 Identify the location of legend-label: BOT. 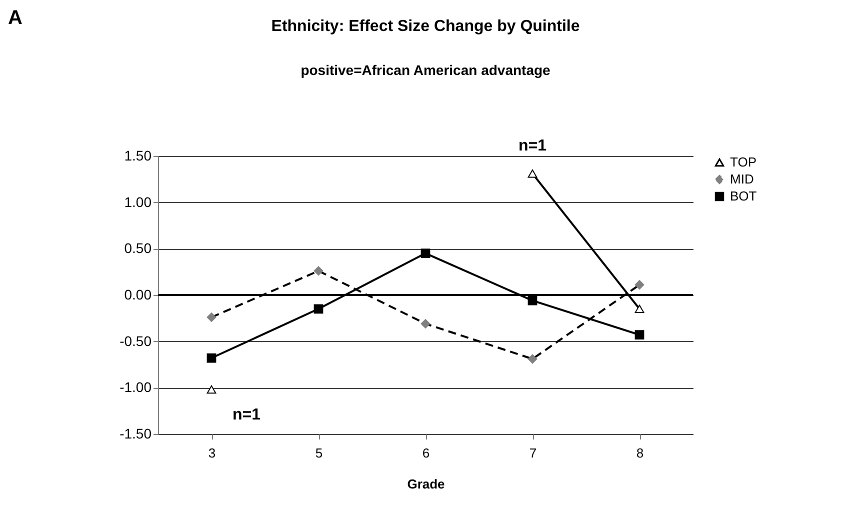
(743, 196).